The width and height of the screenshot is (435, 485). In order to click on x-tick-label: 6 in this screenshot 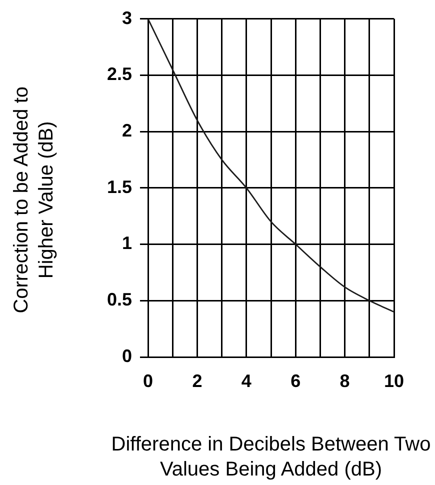, I will do `click(295, 380)`.